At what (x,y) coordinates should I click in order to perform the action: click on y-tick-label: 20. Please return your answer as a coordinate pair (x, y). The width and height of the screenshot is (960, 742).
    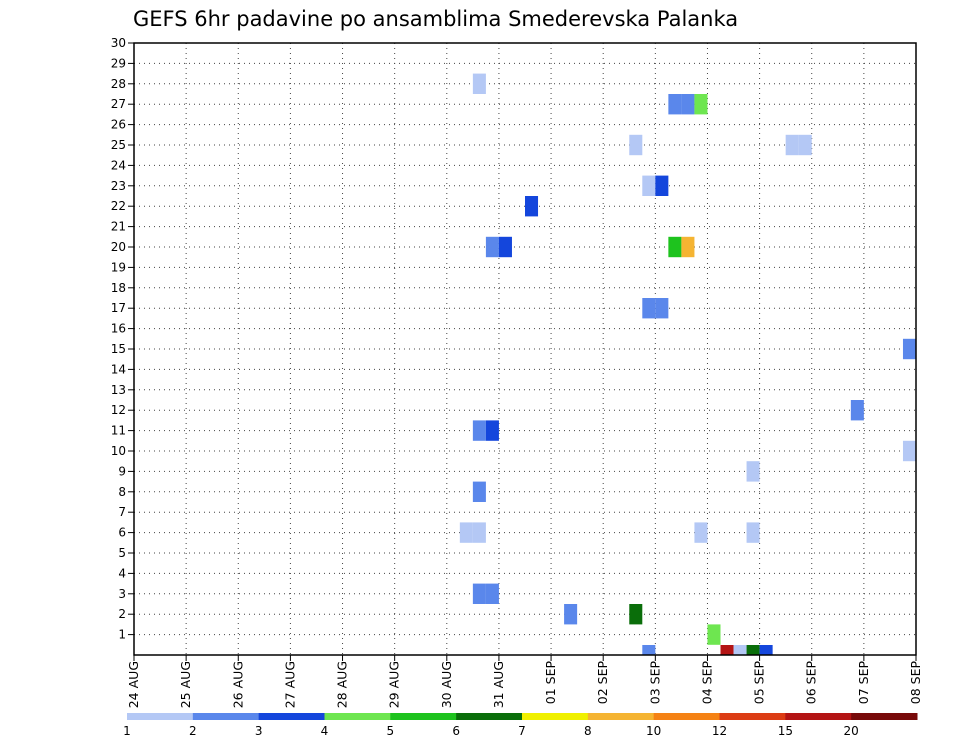
    Looking at the image, I should click on (118, 247).